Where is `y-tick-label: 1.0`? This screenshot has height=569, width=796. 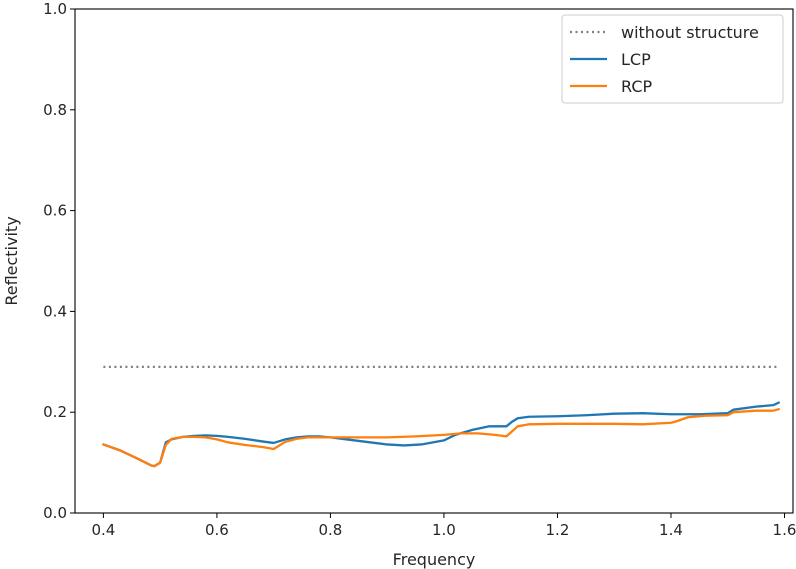
y-tick-label: 1.0 is located at coordinates (55, 9).